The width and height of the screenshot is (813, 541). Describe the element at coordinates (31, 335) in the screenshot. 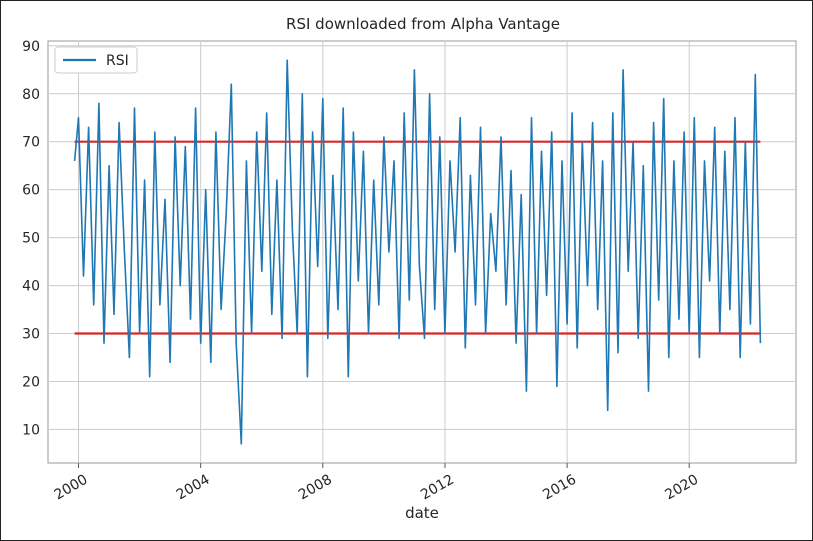

I see `y-tick-label: 30` at that location.